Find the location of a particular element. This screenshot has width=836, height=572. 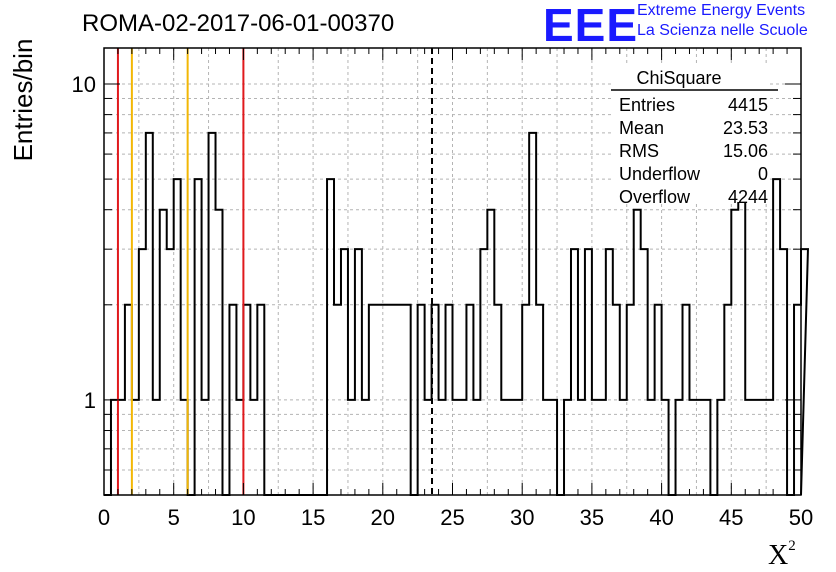

stats-row-label: Overflow is located at coordinates (655, 197).